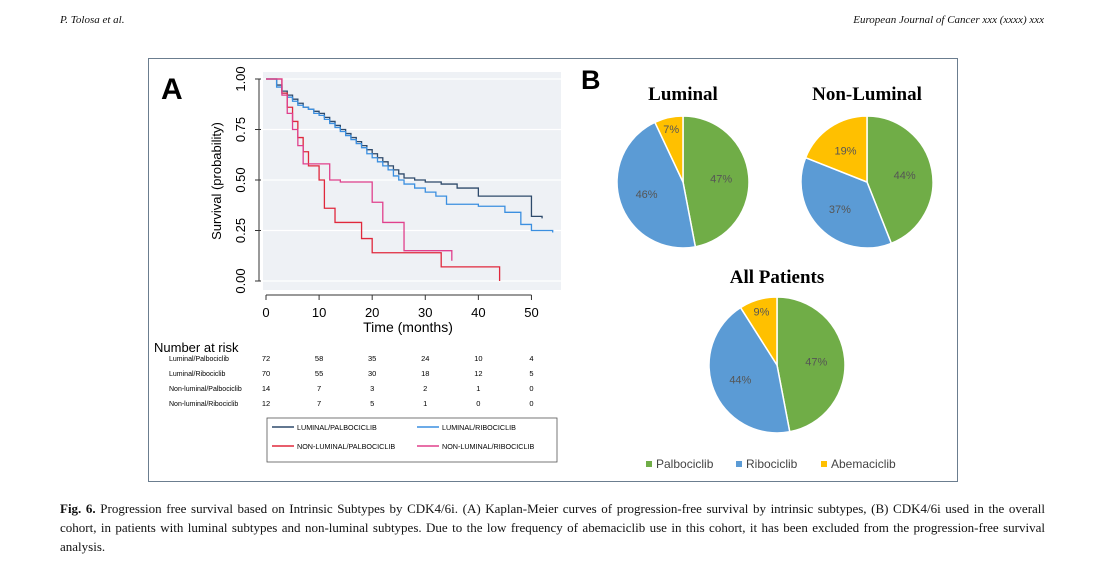 Image resolution: width=1100 pixels, height=568 pixels. What do you see at coordinates (479, 427) in the screenshot?
I see `km-legend-label: LUMINAL/RIBOCICLIB` at bounding box center [479, 427].